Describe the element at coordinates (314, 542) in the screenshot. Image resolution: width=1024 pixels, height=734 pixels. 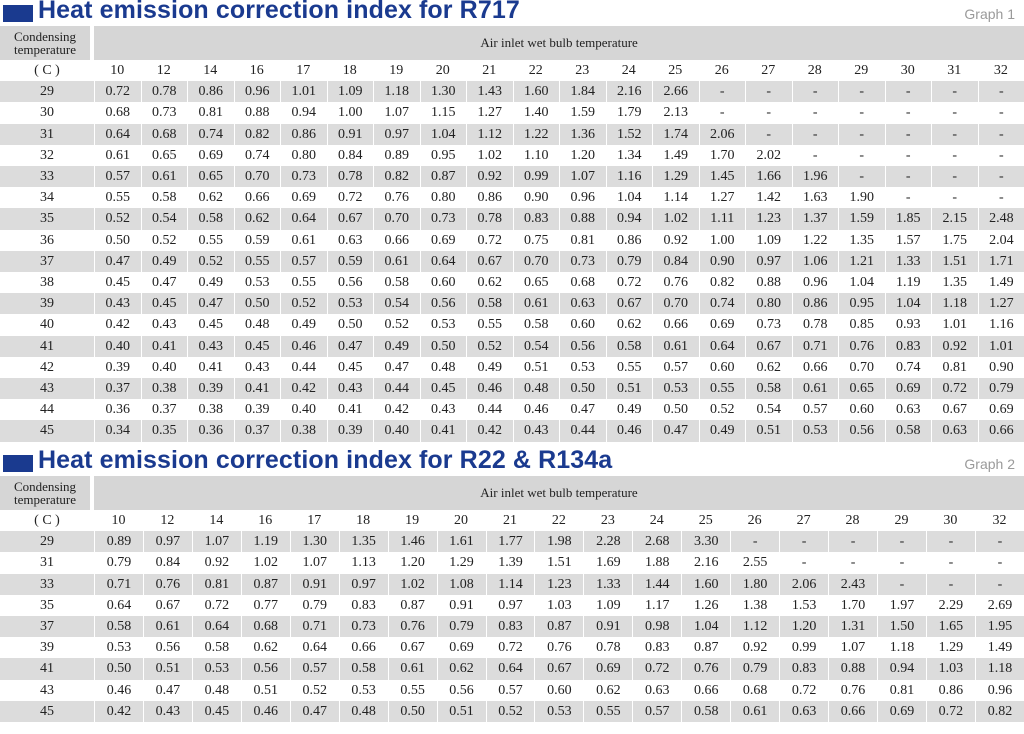
I see `value-cell: 1.30` at that location.